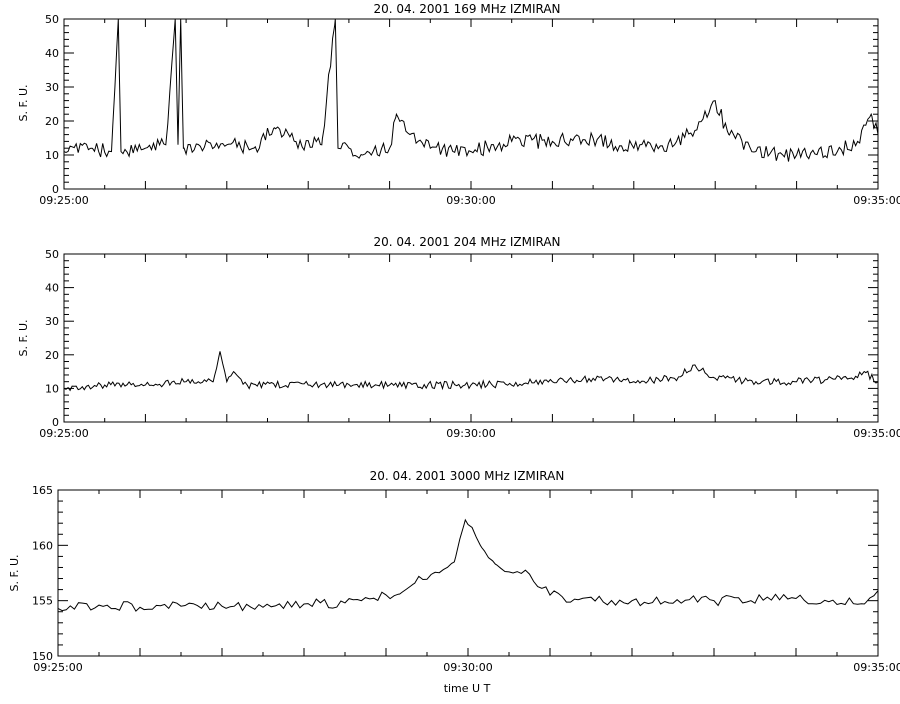 The image size is (900, 704). Describe the element at coordinates (42, 490) in the screenshot. I see `y-tick-label: 165` at that location.